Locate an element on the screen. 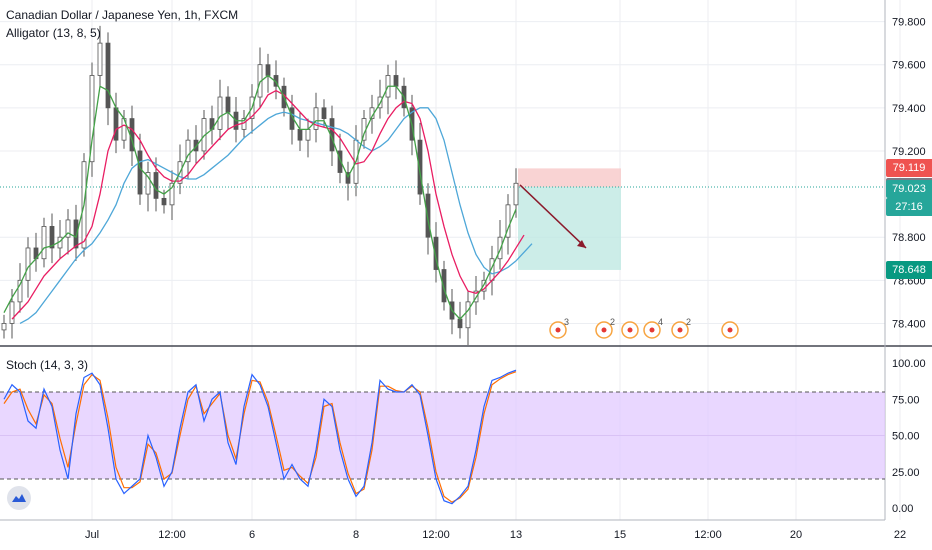 This screenshot has height=550, width=932. event-marker-count: 4 is located at coordinates (660, 322).